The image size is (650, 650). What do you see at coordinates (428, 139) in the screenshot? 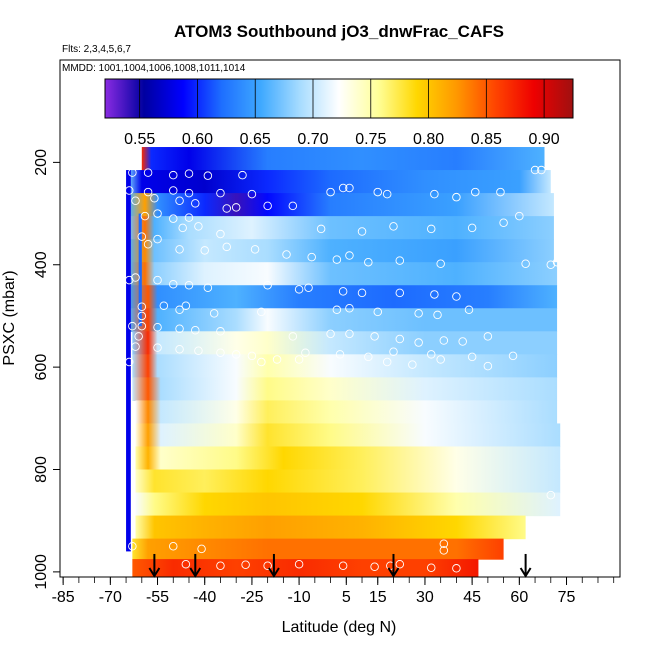
I see `colorbar-tick-label: 0.80` at bounding box center [428, 139].